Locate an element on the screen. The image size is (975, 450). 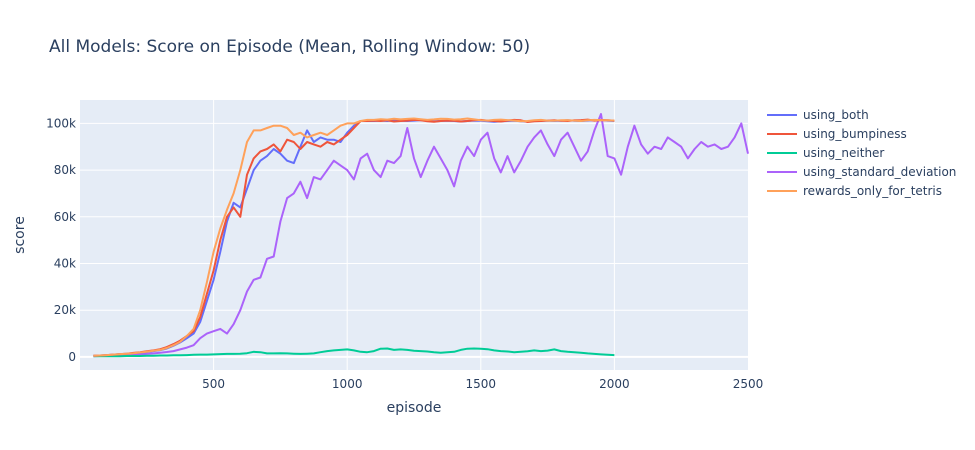
legend-label: using_neither is located at coordinates (843, 153).